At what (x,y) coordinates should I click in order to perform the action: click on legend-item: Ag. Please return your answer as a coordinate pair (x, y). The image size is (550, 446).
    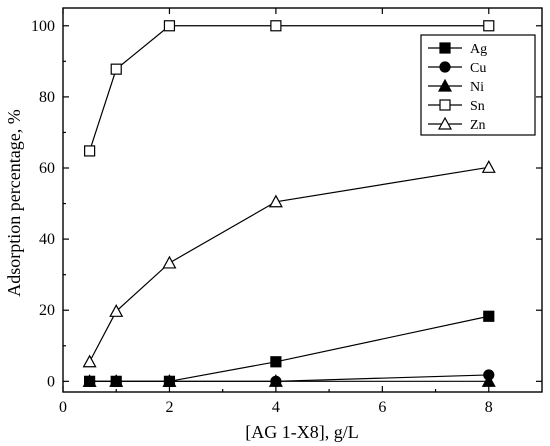
    Looking at the image, I should click on (457, 49).